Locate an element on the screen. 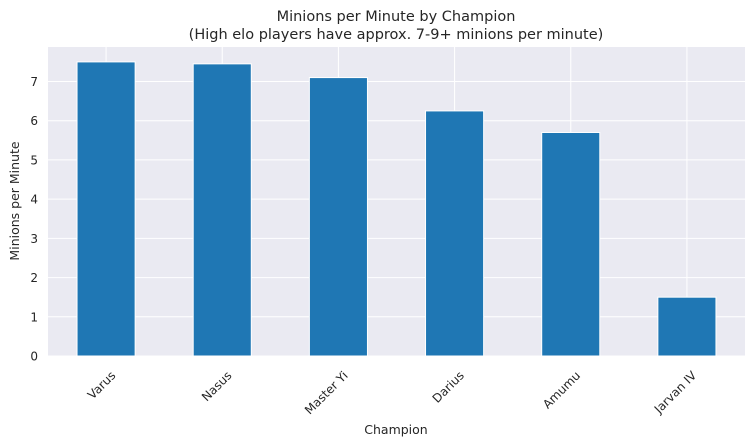 The image size is (754, 446). bar-amumu is located at coordinates (571, 244).